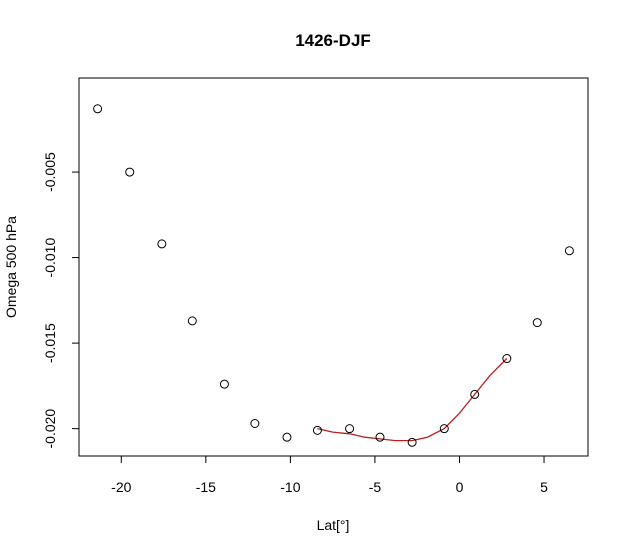  Describe the element at coordinates (290, 487) in the screenshot. I see `x-tick-label: -10` at that location.